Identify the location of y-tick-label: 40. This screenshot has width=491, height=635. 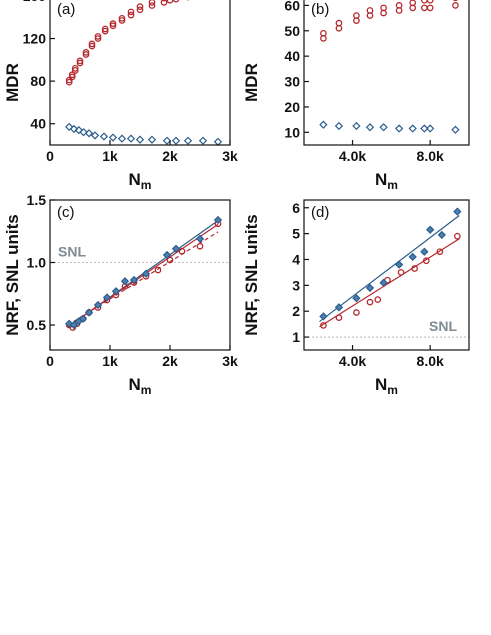
(38, 124).